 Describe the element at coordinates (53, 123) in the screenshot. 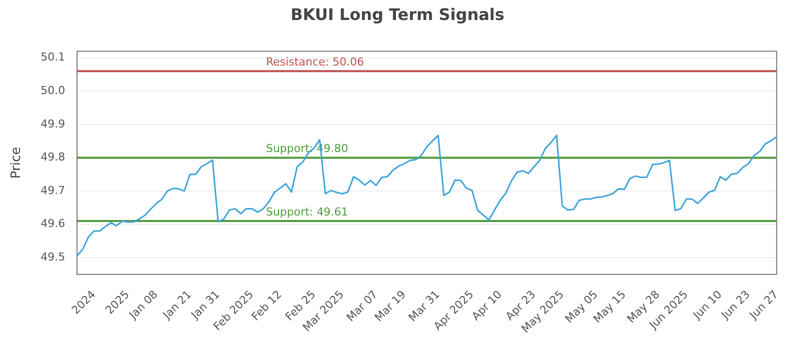

I see `y-tick-label: 49.9` at that location.